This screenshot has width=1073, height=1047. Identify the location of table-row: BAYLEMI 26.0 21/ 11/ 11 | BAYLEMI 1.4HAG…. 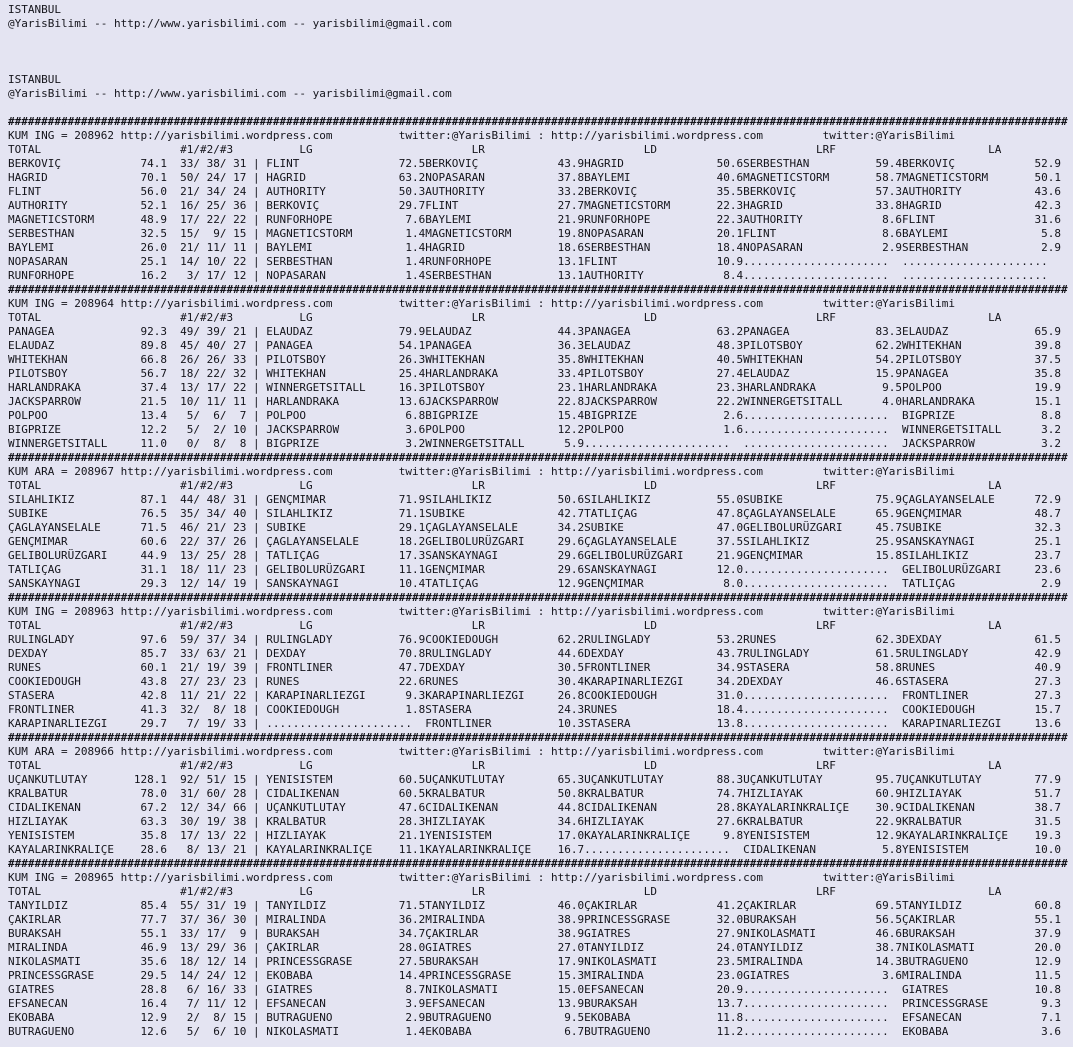
(534, 247).